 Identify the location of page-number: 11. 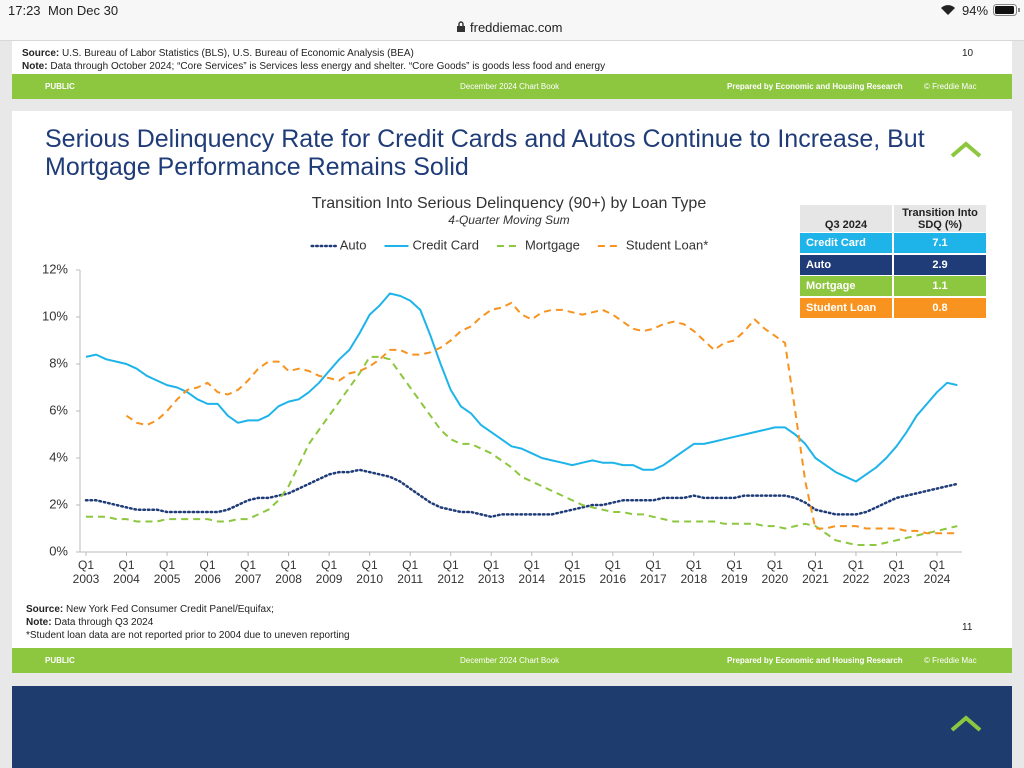
(967, 627).